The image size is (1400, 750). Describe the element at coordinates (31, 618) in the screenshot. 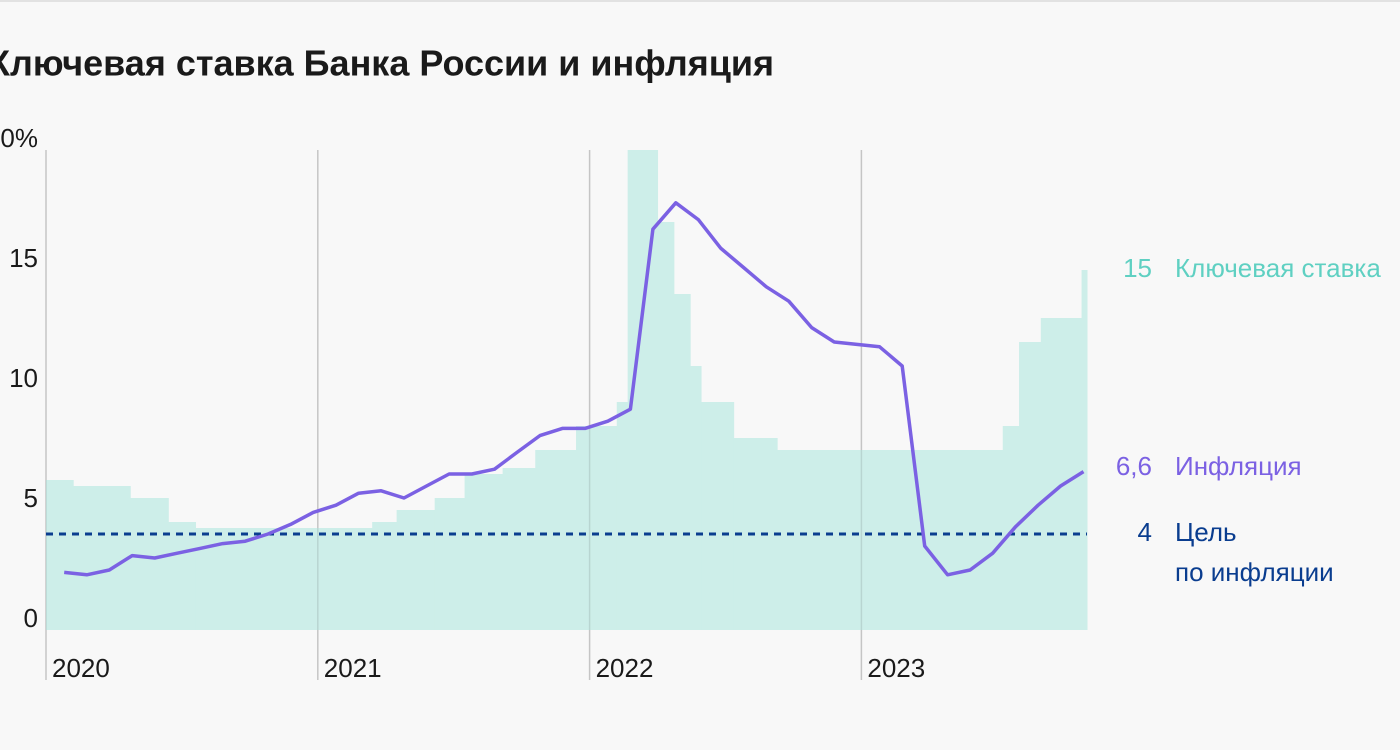

I see `y-tick-label: 0` at that location.